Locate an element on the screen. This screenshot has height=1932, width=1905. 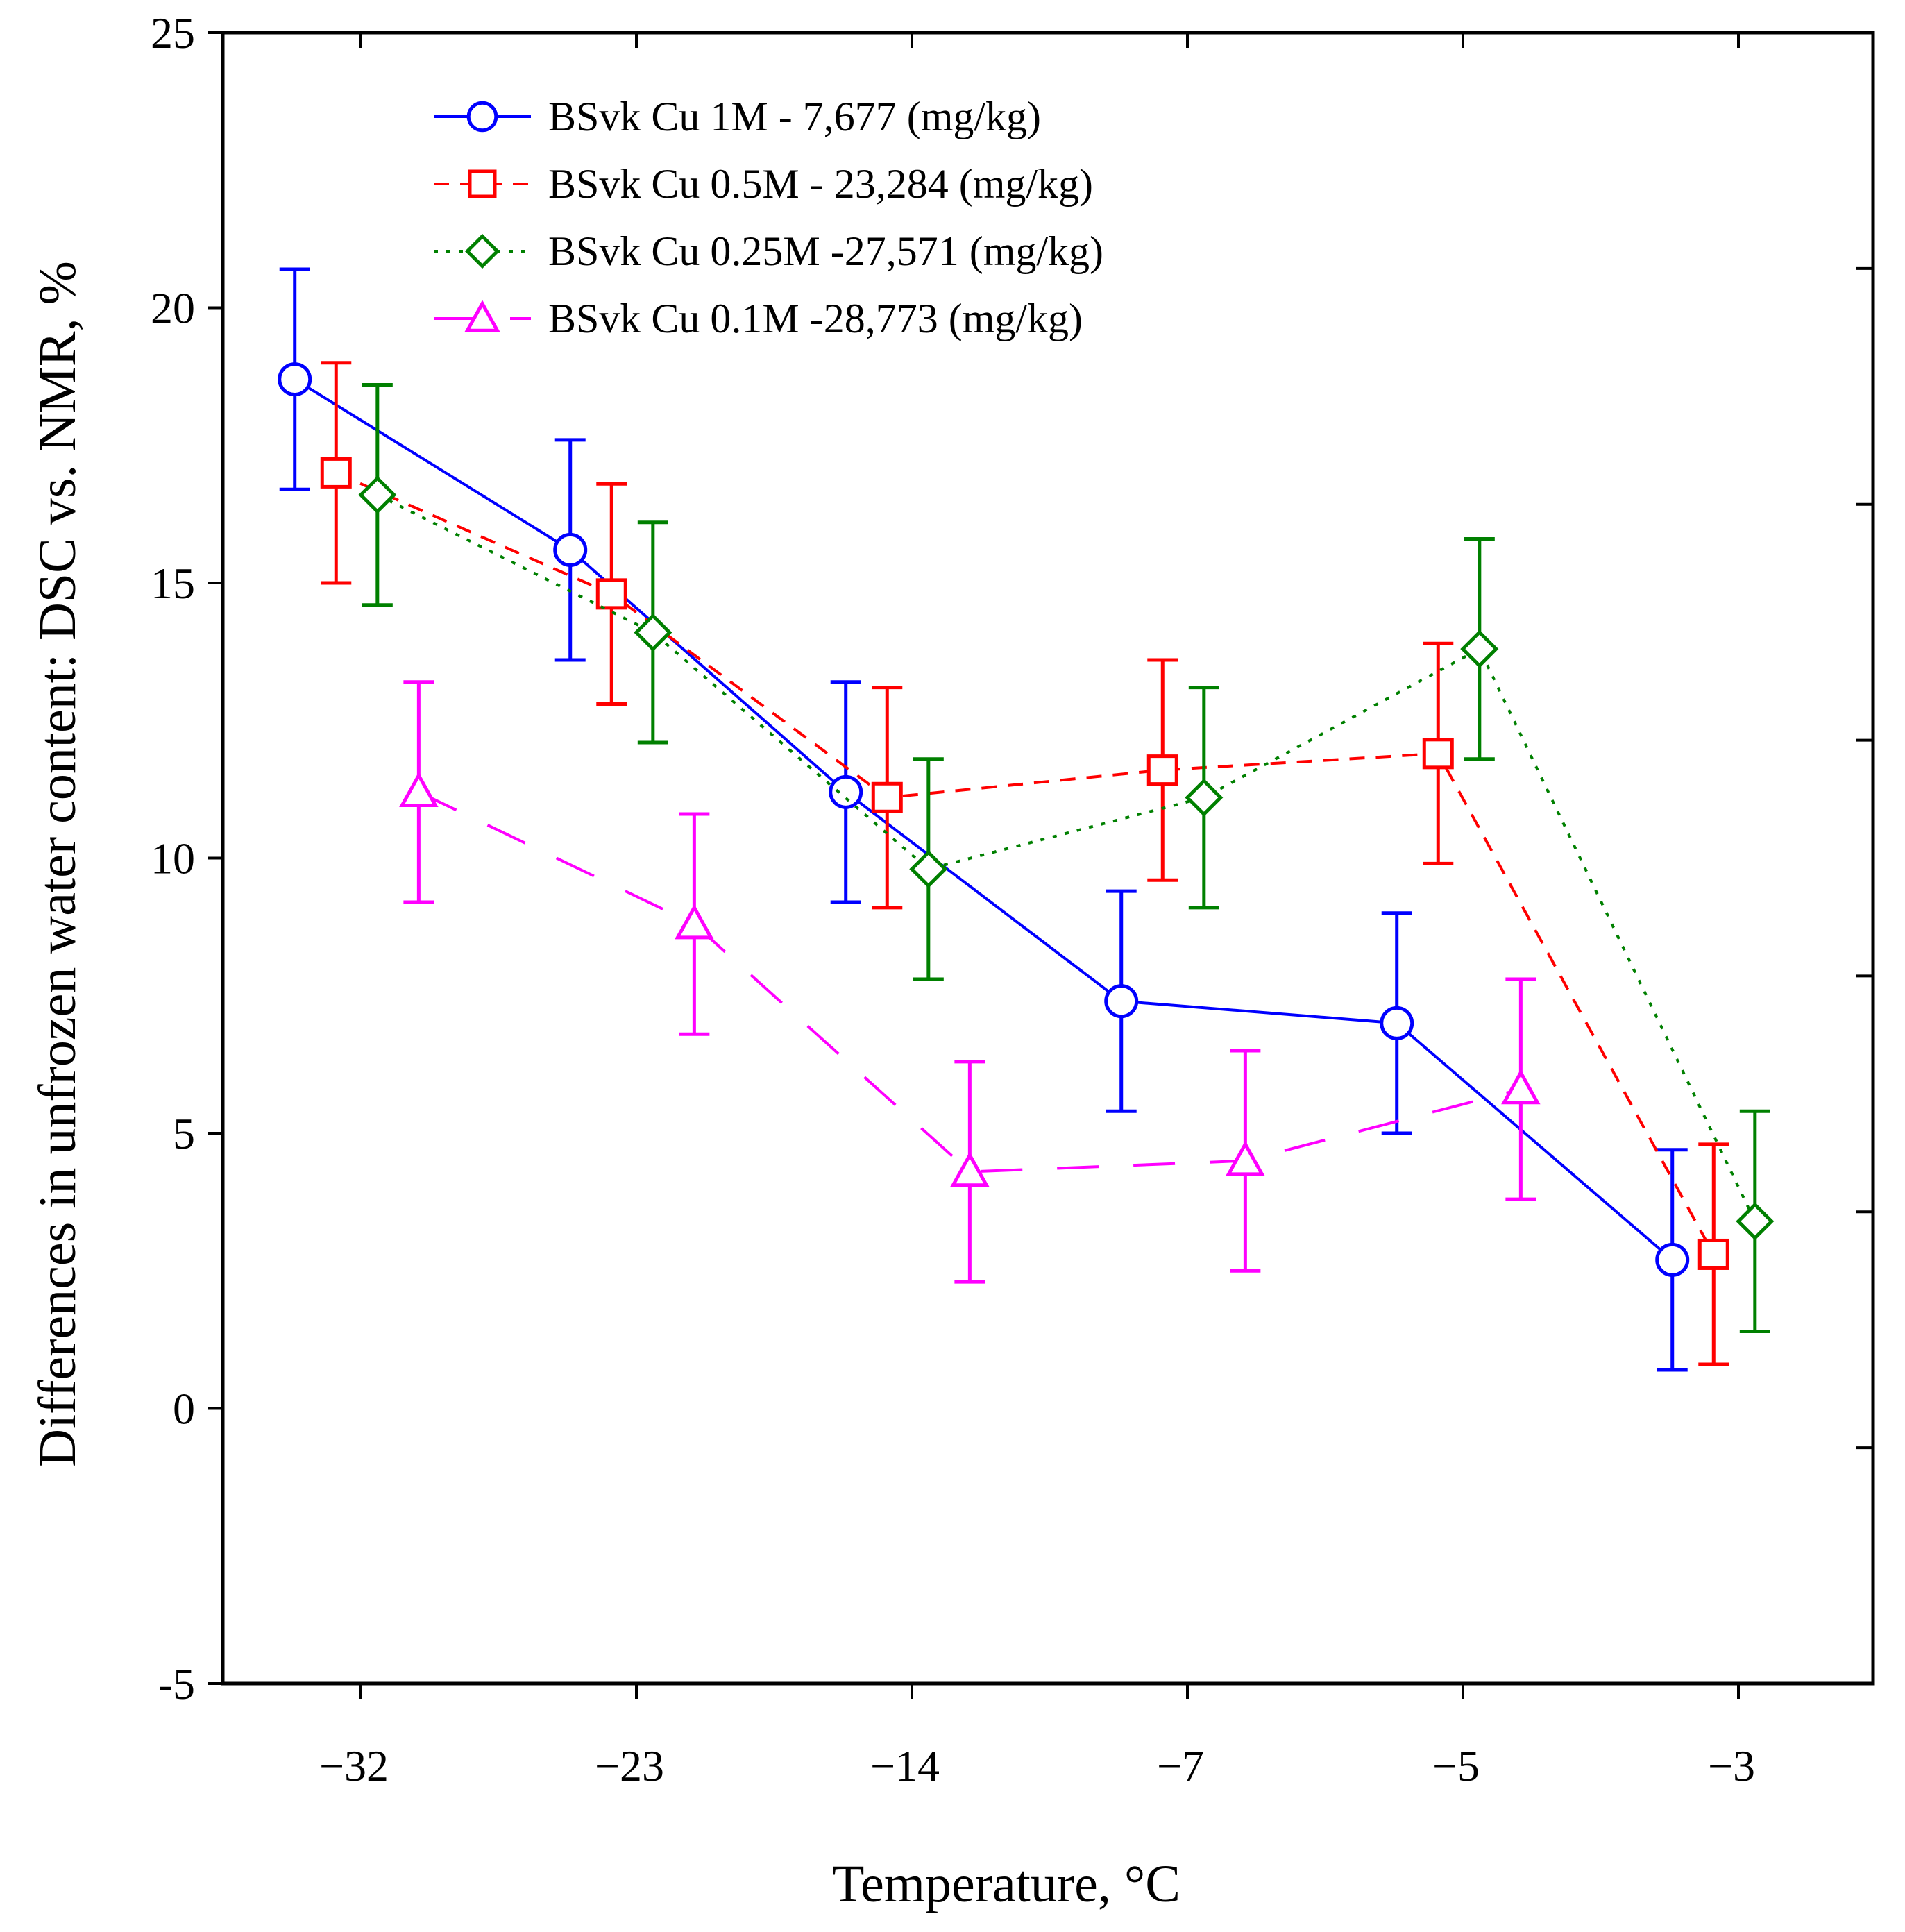
x-tick-label: −14 is located at coordinates (905, 1765).